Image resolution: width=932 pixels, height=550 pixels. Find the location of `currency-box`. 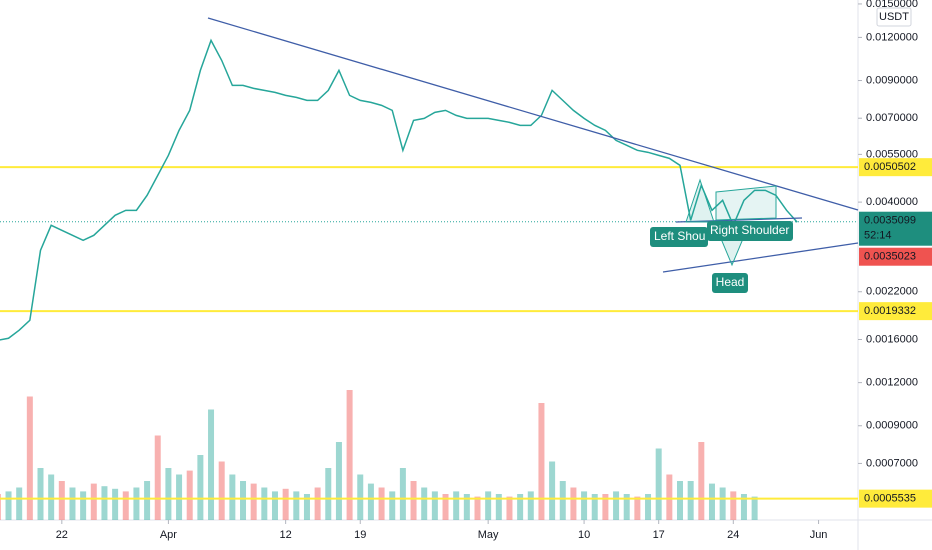

currency-box is located at coordinates (894, 17).